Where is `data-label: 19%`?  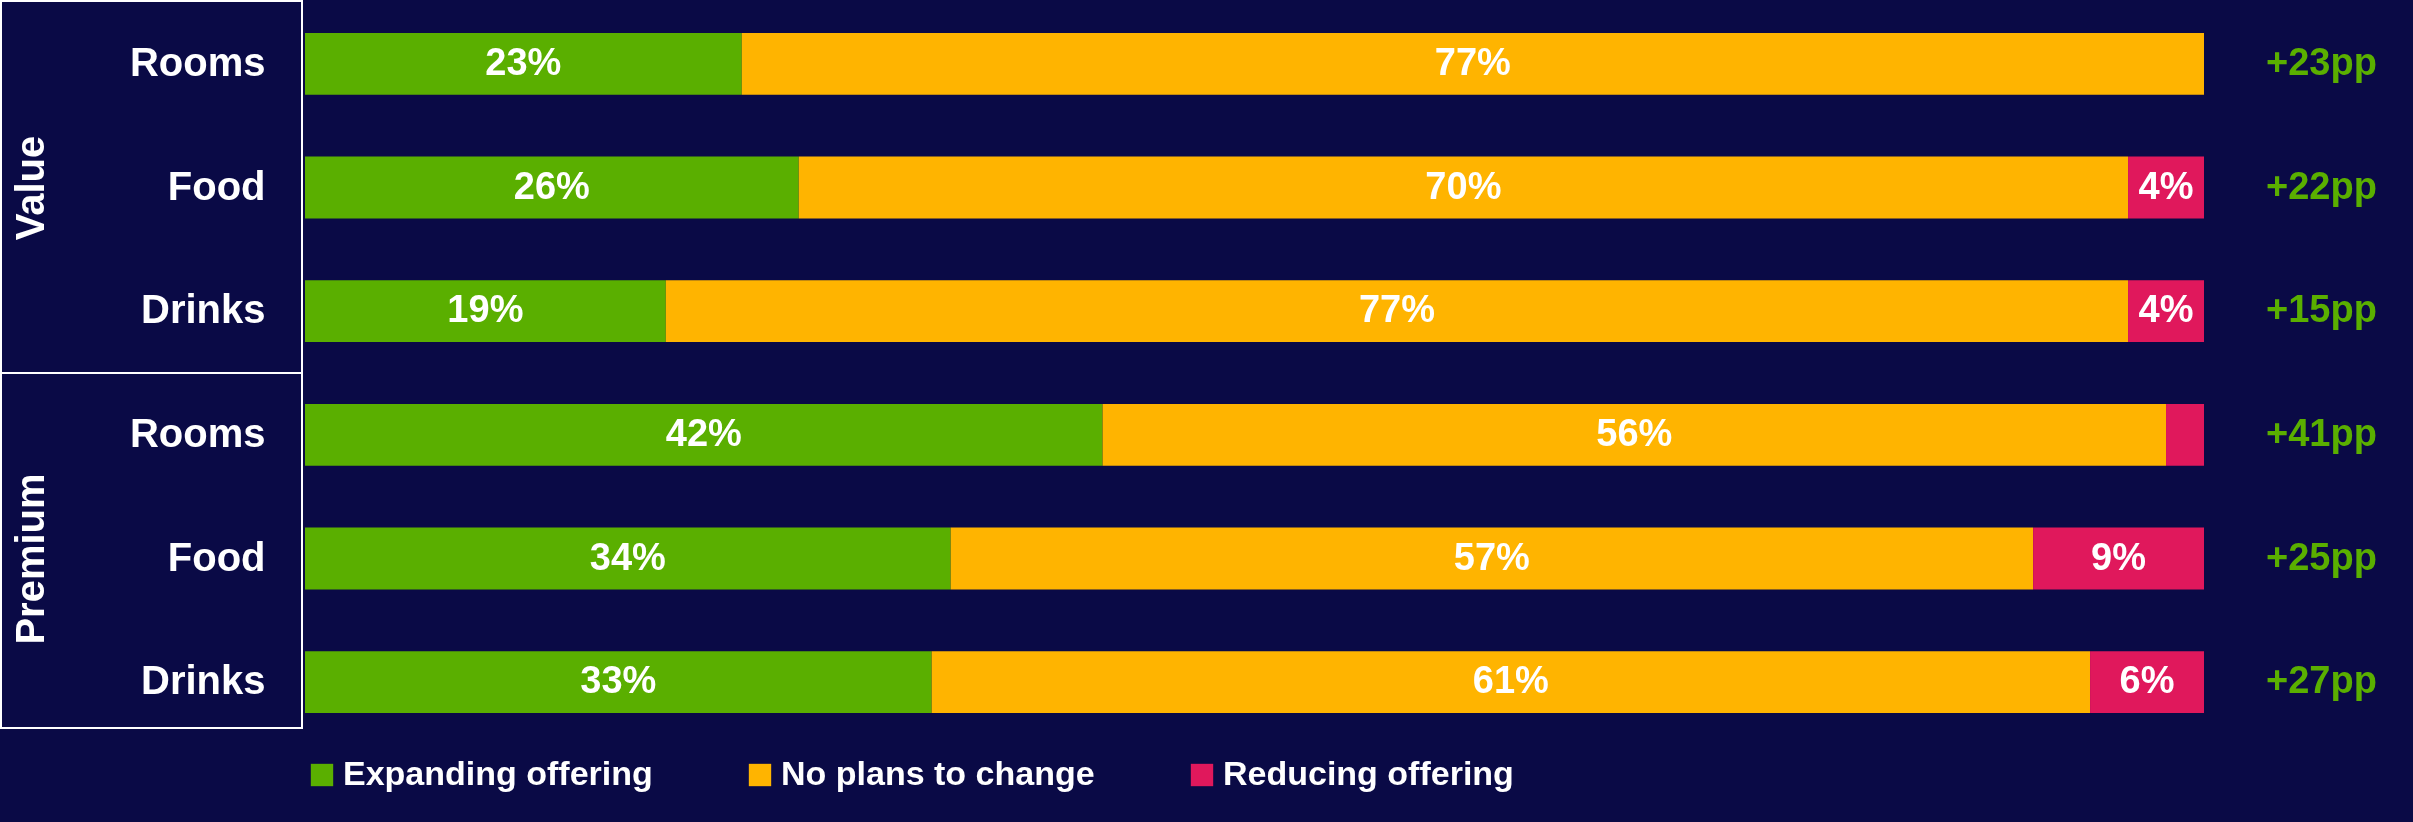
data-label: 19% is located at coordinates (485, 309).